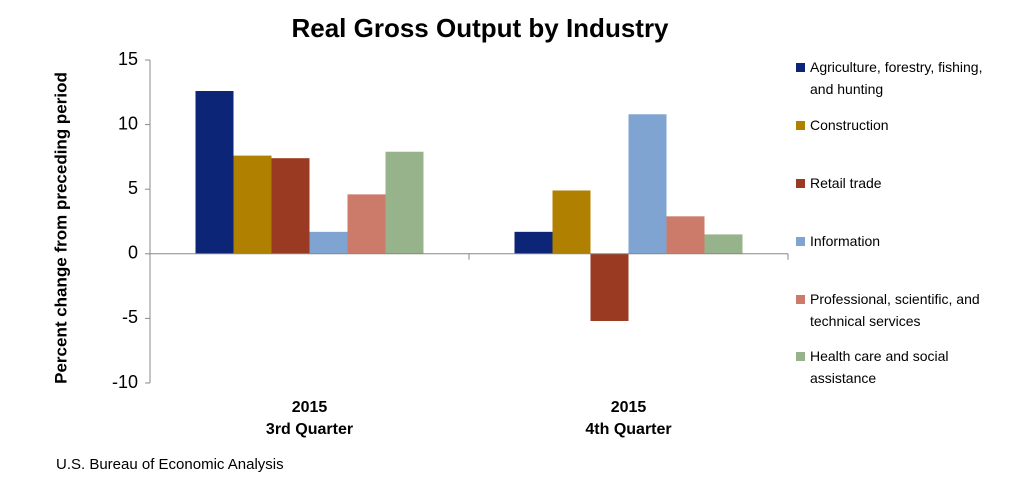 The image size is (1024, 496). Describe the element at coordinates (133, 253) in the screenshot. I see `y-tick-label: 0` at that location.